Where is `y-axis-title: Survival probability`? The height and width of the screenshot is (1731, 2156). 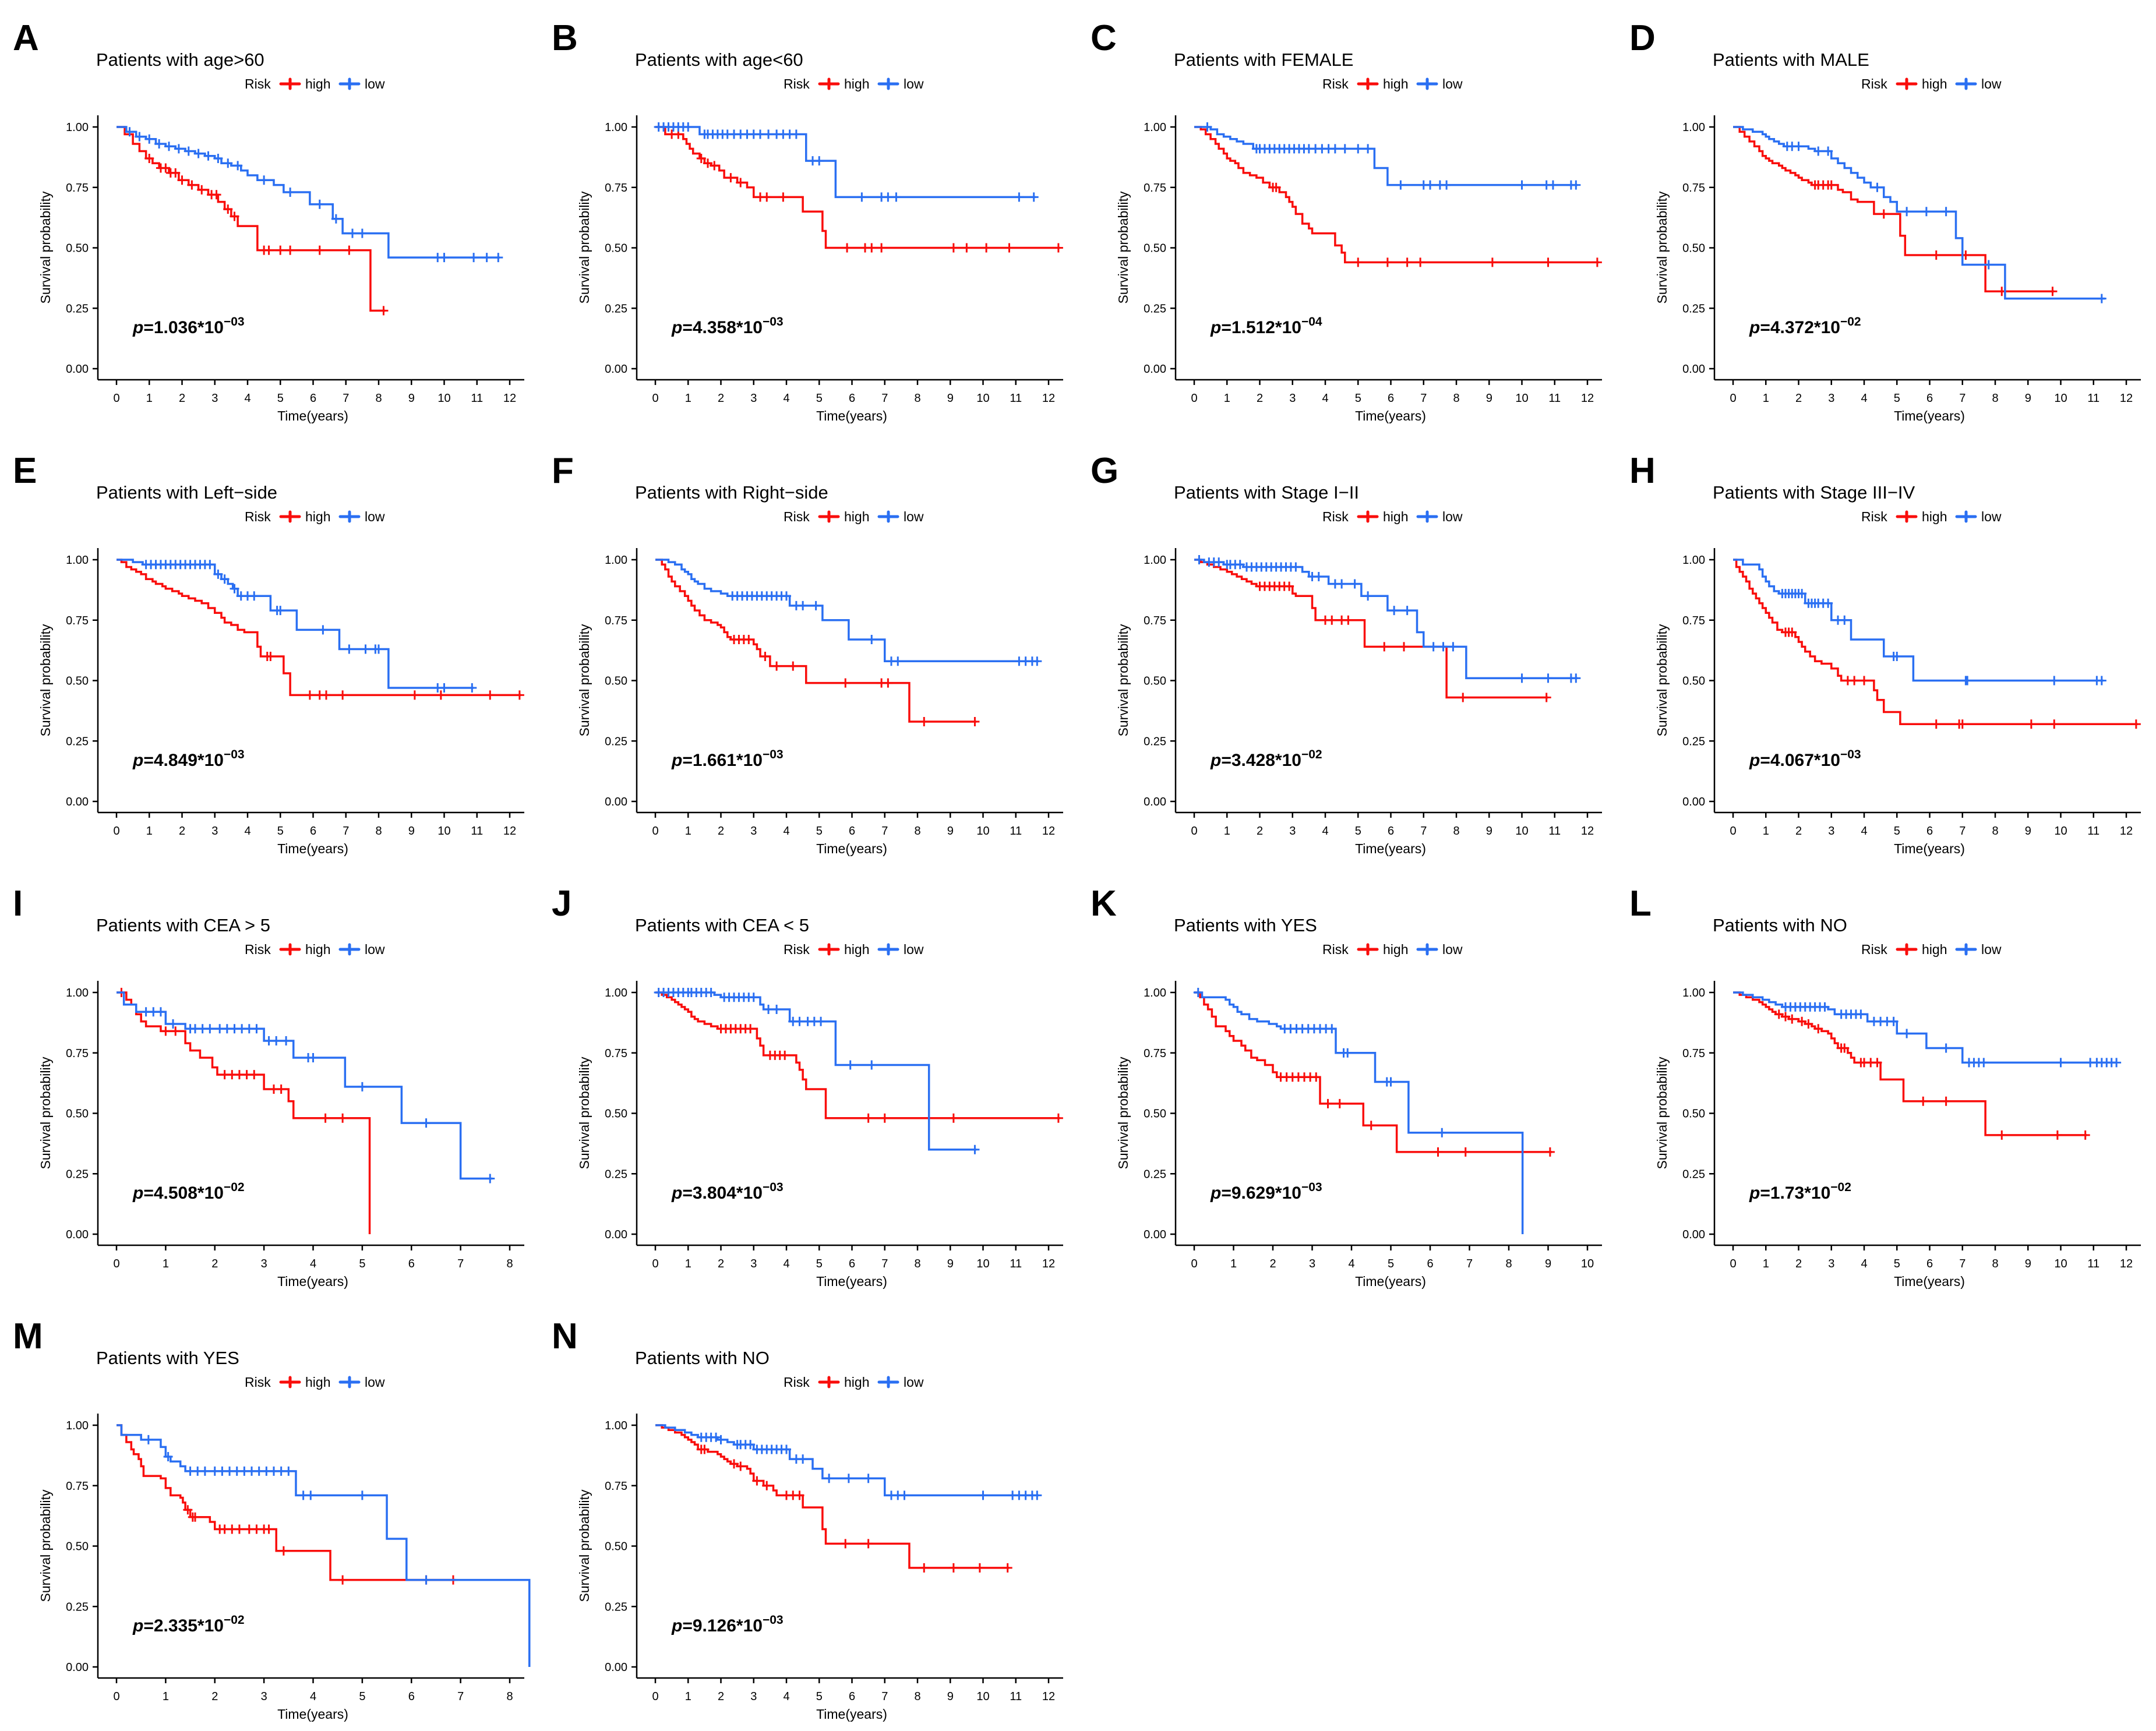
y-axis-title: Survival probability is located at coordinates (1662, 248).